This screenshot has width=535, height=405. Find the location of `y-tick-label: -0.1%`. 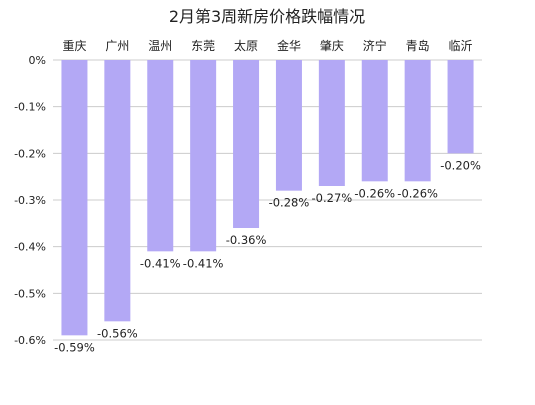

y-tick-label: -0.1% is located at coordinates (30, 107).